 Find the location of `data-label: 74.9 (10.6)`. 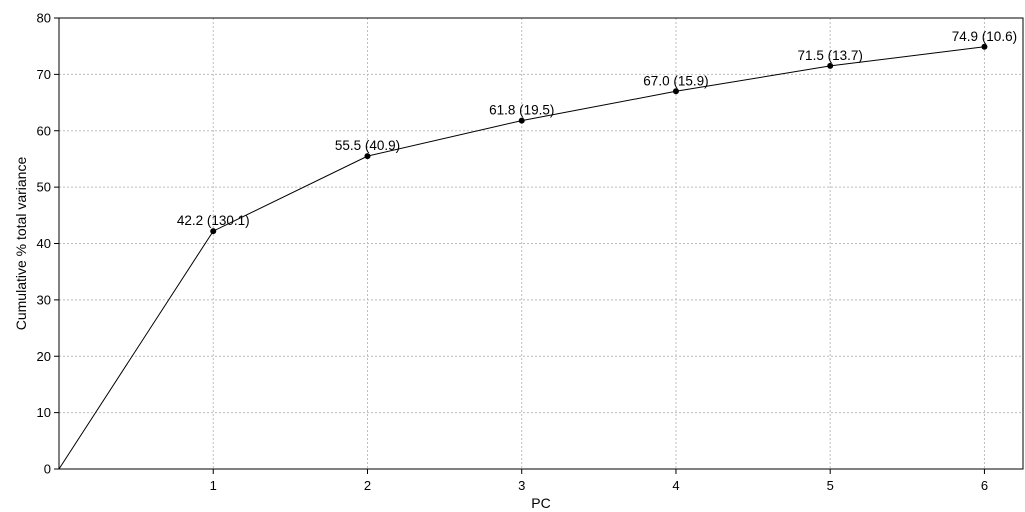

data-label: 74.9 (10.6) is located at coordinates (984, 36).